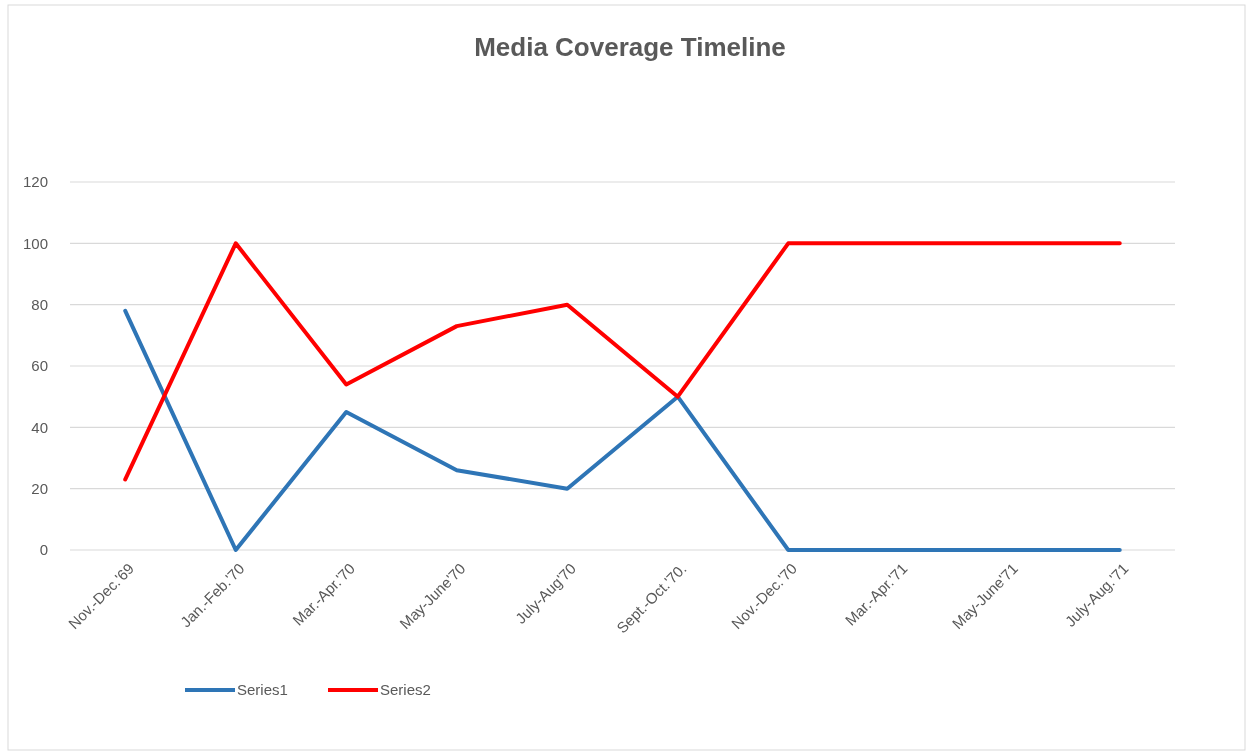 The image size is (1250, 753). What do you see at coordinates (39, 488) in the screenshot?
I see `y-tick-label: 20` at bounding box center [39, 488].